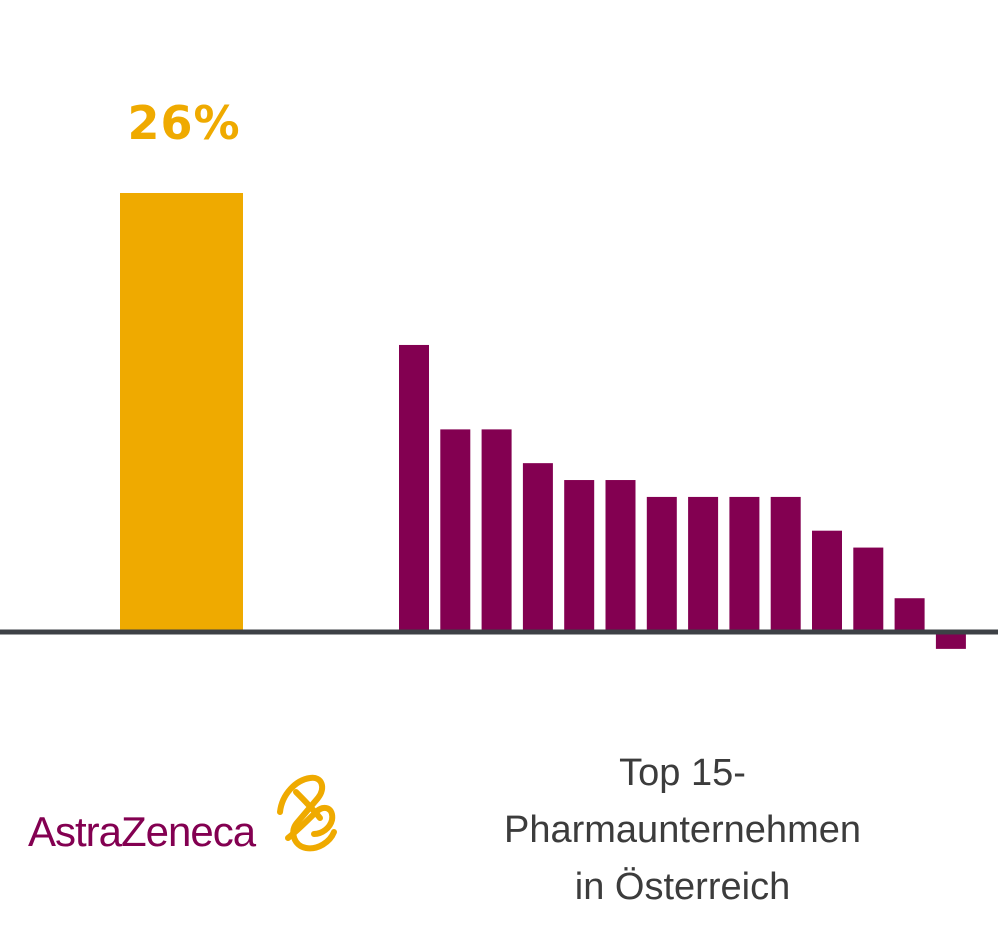  What do you see at coordinates (142, 831) in the screenshot?
I see `logo-wordmark: AstraZeneca` at bounding box center [142, 831].